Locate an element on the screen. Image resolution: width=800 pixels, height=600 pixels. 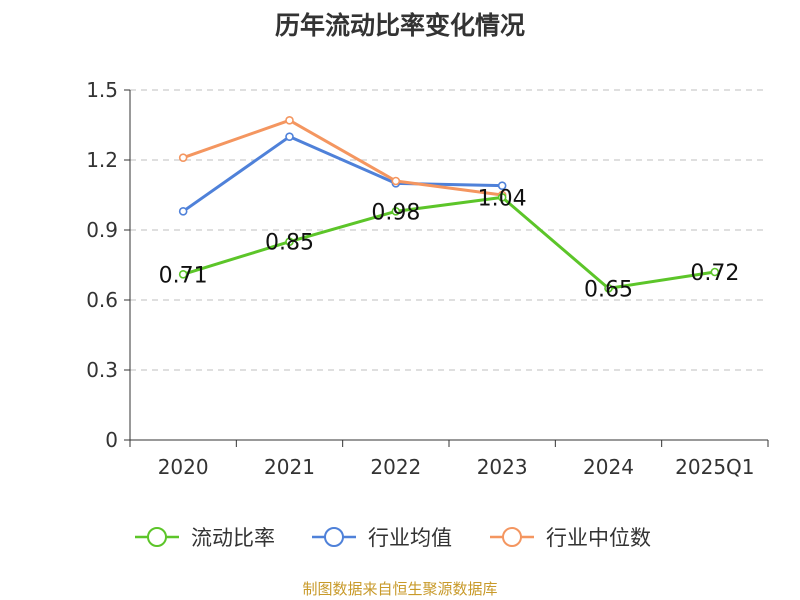
legend-label: 行业均值 is located at coordinates (410, 538).